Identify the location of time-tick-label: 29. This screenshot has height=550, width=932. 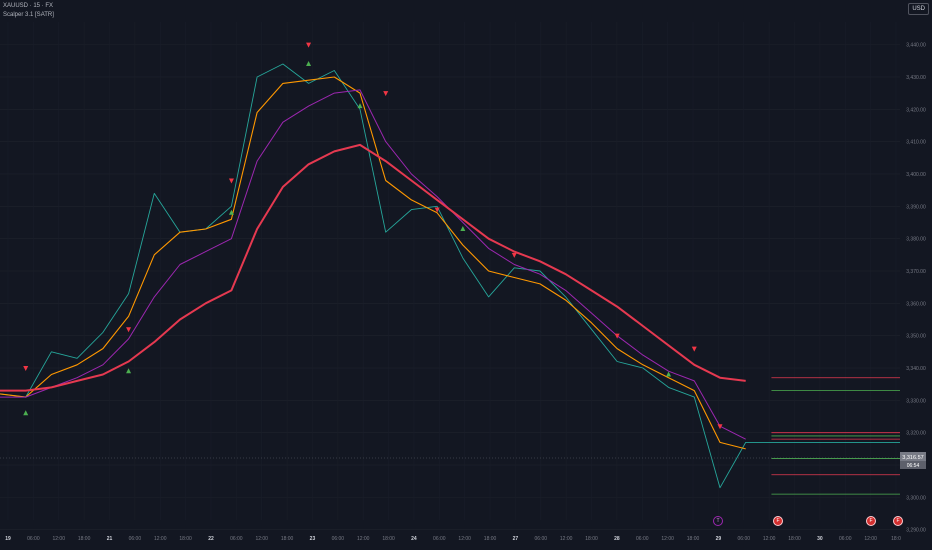
(719, 539).